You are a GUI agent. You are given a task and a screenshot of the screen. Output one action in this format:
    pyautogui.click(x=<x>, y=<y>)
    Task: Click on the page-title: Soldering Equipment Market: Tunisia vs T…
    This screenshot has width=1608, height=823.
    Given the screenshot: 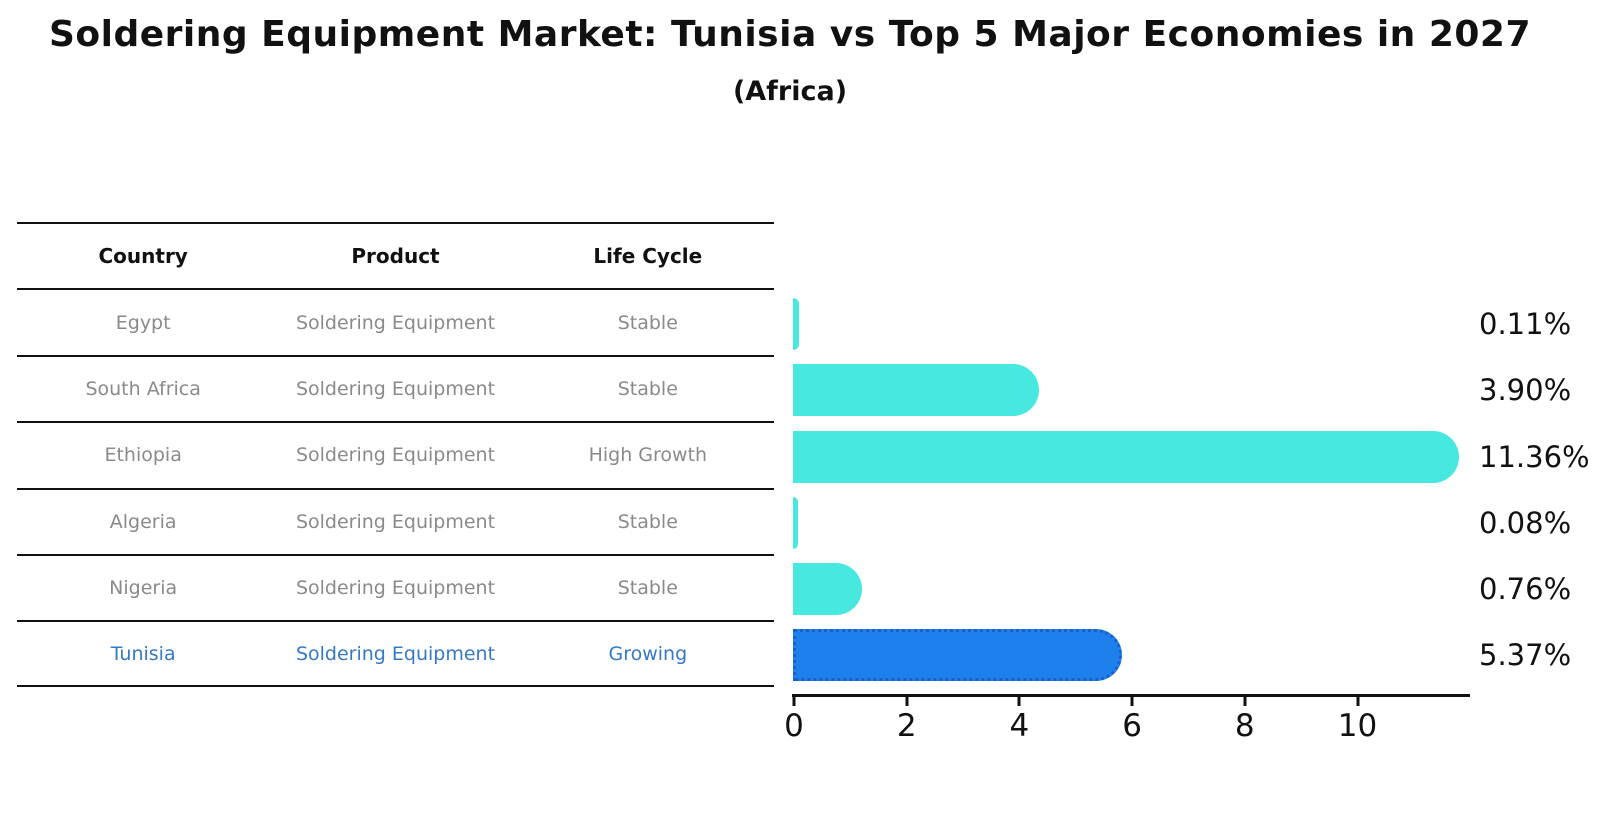 What is the action you would take?
    pyautogui.click(x=790, y=34)
    